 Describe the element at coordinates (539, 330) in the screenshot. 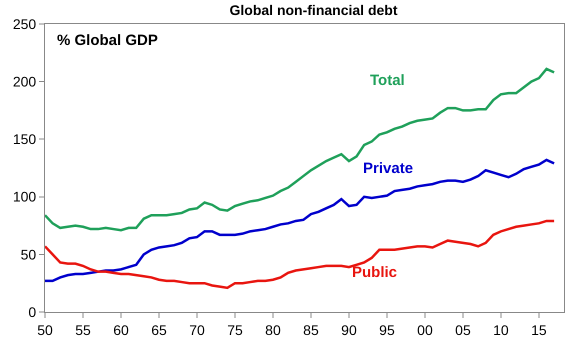

I see `x-tick-label: 15` at that location.